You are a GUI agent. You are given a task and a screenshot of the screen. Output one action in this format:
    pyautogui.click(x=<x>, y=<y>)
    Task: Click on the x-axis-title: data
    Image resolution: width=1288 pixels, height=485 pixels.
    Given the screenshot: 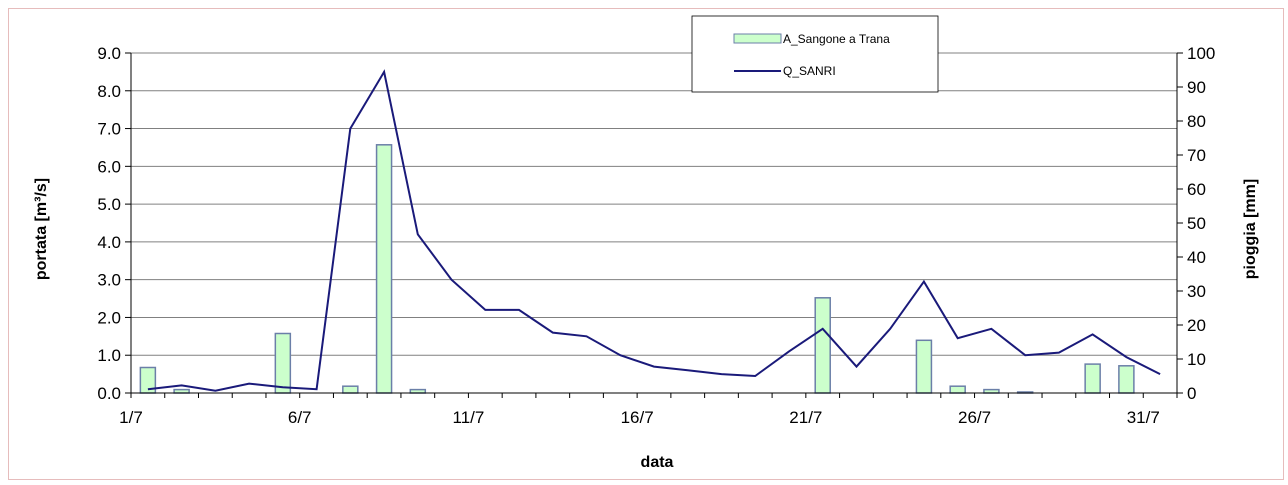 What is the action you would take?
    pyautogui.click(x=657, y=462)
    